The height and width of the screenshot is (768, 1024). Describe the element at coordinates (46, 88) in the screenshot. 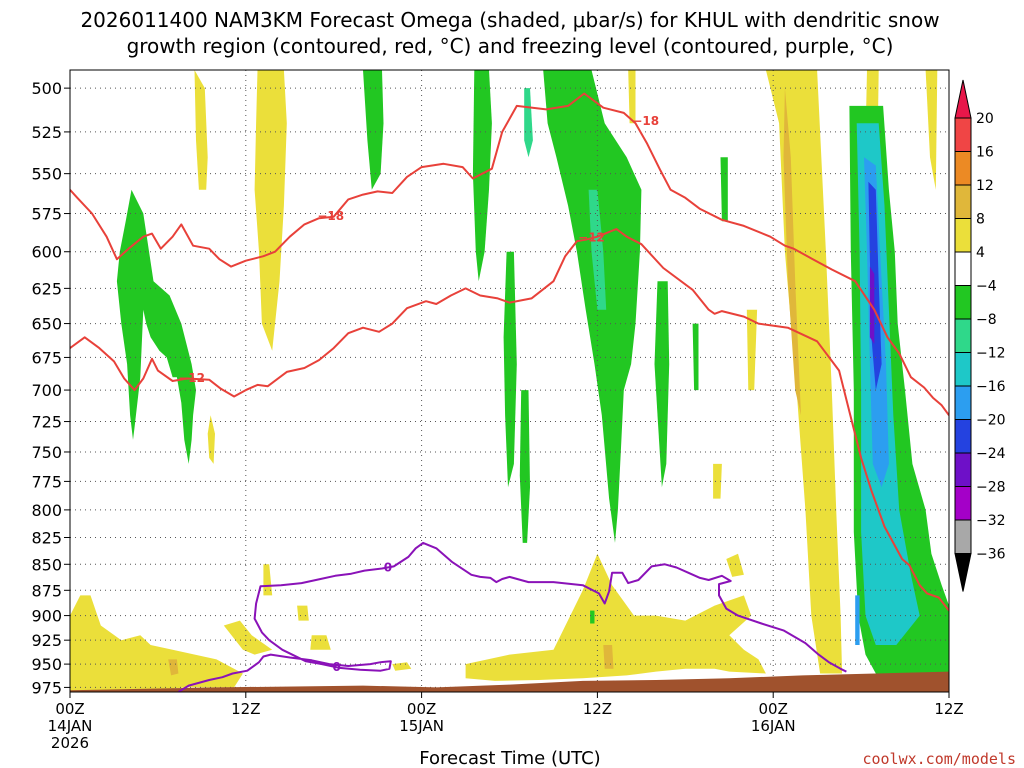

I see `y-tick-label: 500` at that location.